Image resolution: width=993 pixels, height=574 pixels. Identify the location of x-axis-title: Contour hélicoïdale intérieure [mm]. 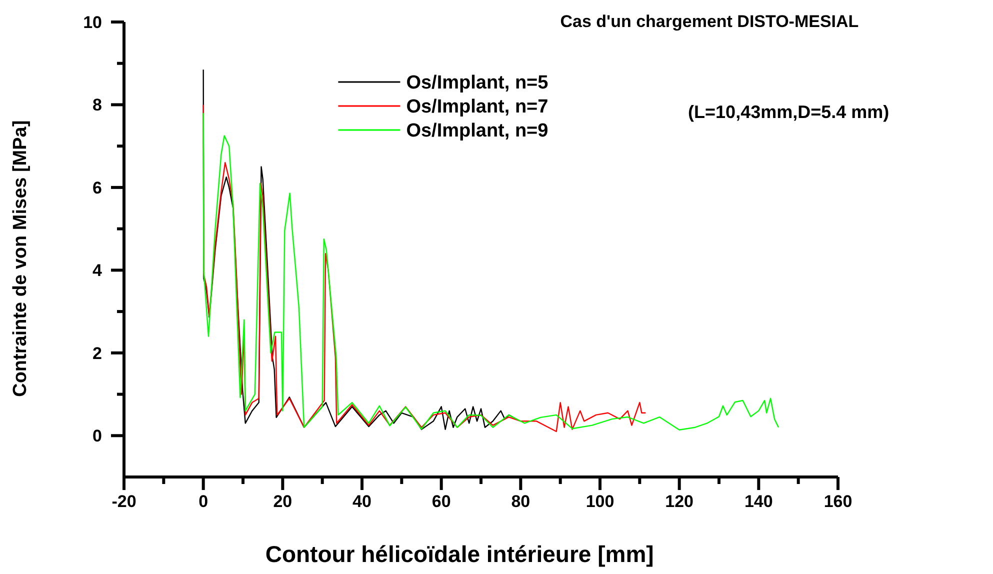
(459, 554).